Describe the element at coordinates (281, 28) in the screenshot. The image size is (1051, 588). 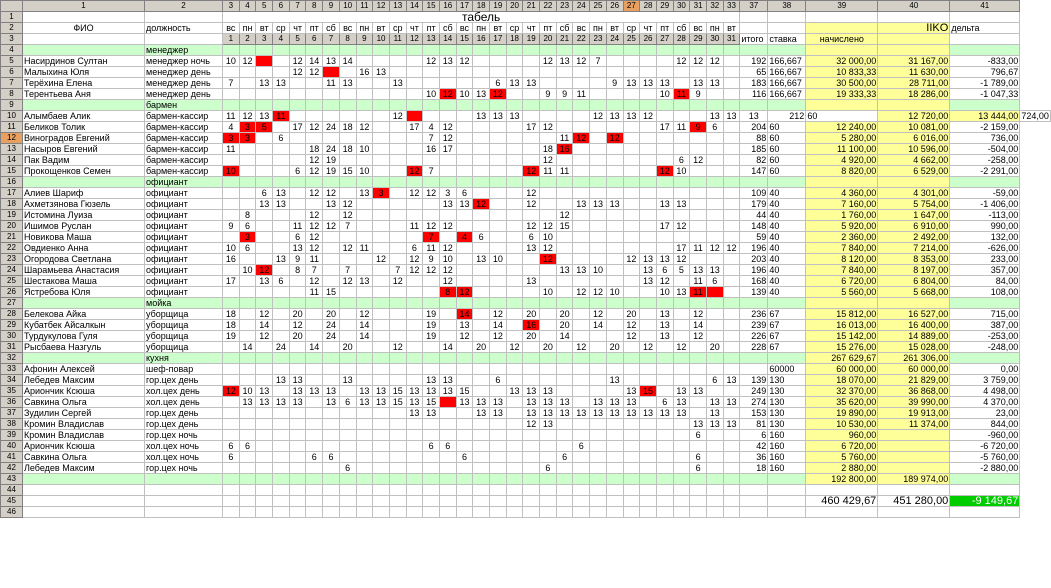
I see `weekday-cell: ср` at that location.